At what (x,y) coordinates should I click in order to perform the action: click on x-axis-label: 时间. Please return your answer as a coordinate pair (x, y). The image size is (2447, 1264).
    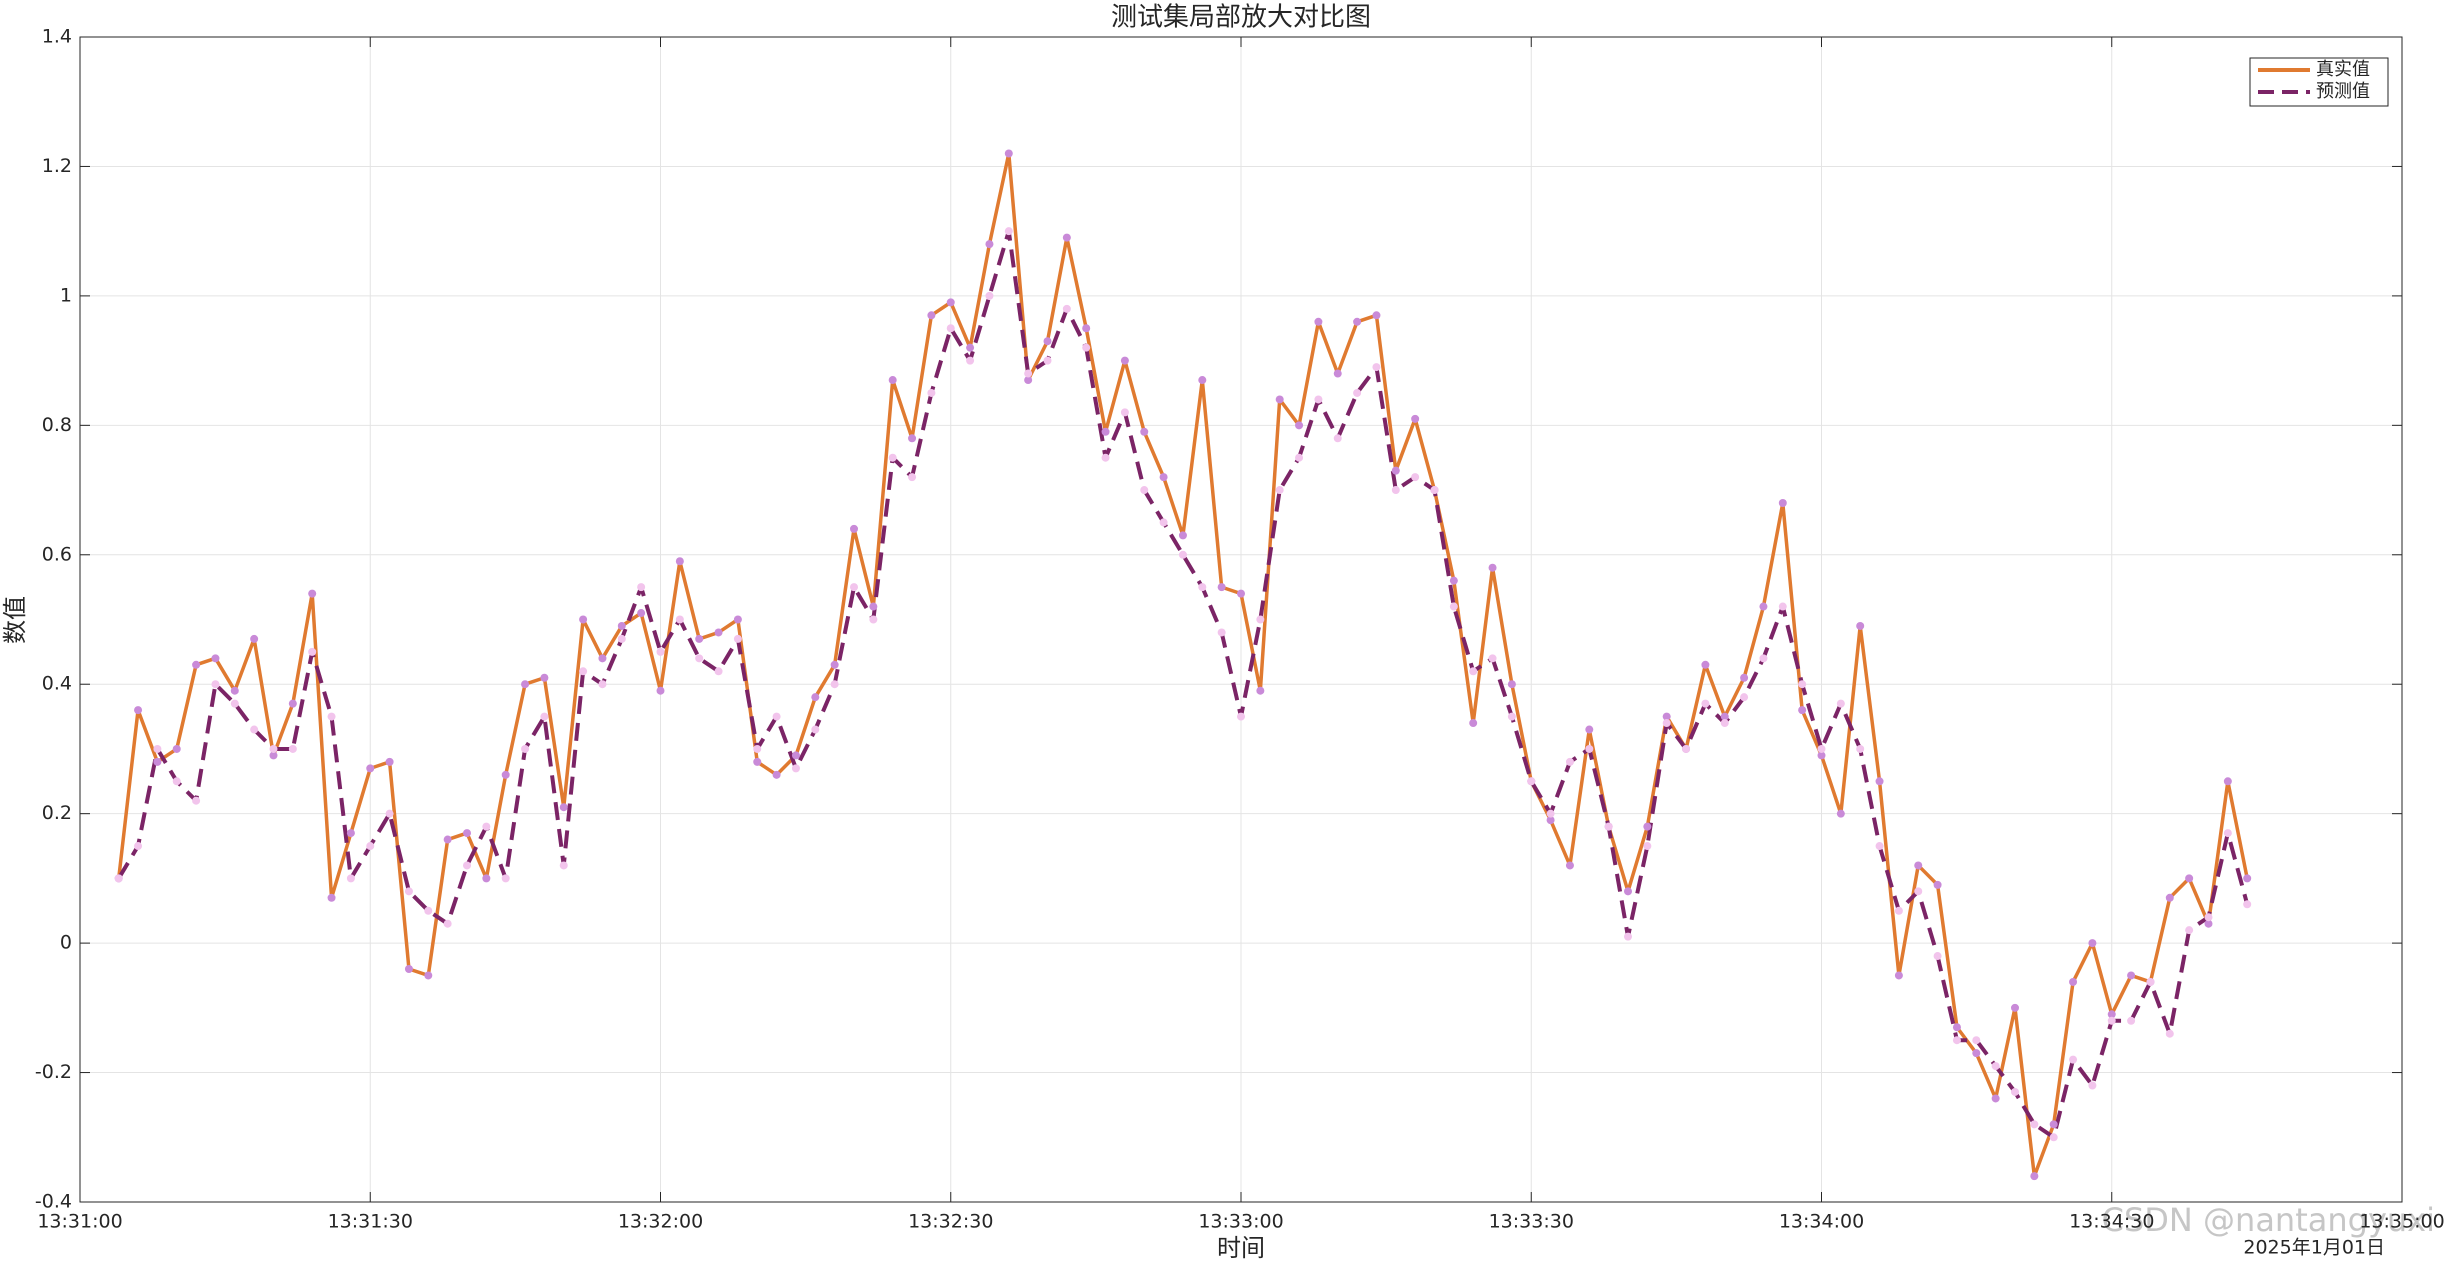
    Looking at the image, I should click on (1241, 1248).